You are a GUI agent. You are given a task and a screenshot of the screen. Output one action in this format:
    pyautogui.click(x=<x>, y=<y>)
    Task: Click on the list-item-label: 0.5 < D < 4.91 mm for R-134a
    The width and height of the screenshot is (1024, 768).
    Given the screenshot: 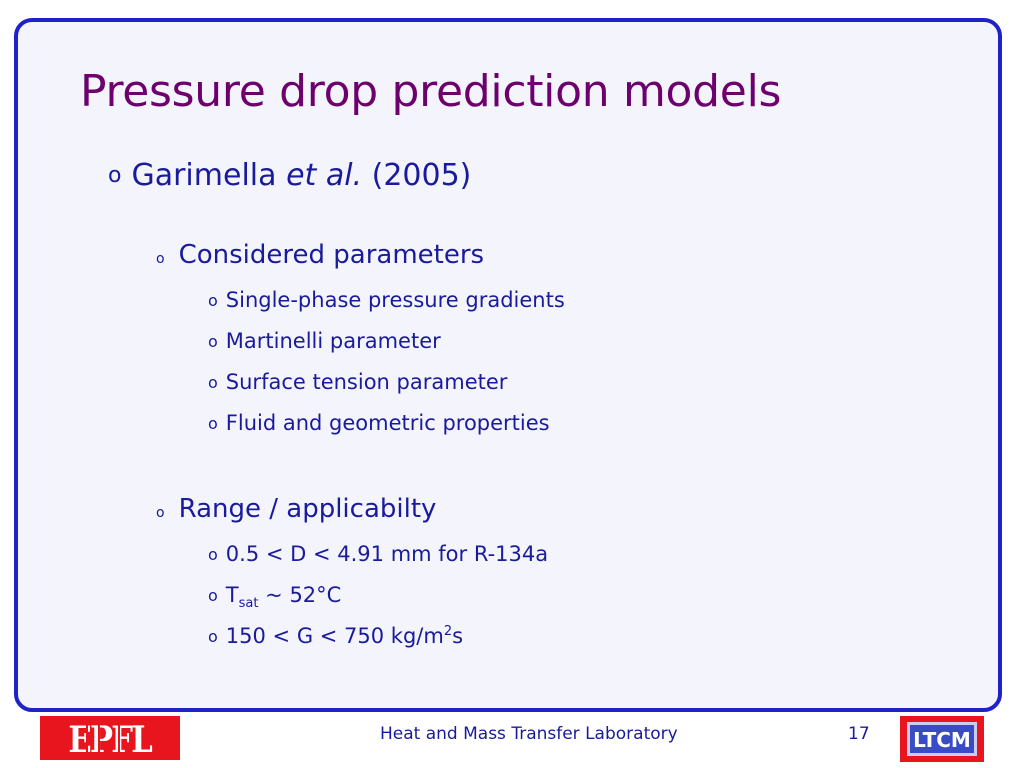 What is the action you would take?
    pyautogui.click(x=387, y=554)
    